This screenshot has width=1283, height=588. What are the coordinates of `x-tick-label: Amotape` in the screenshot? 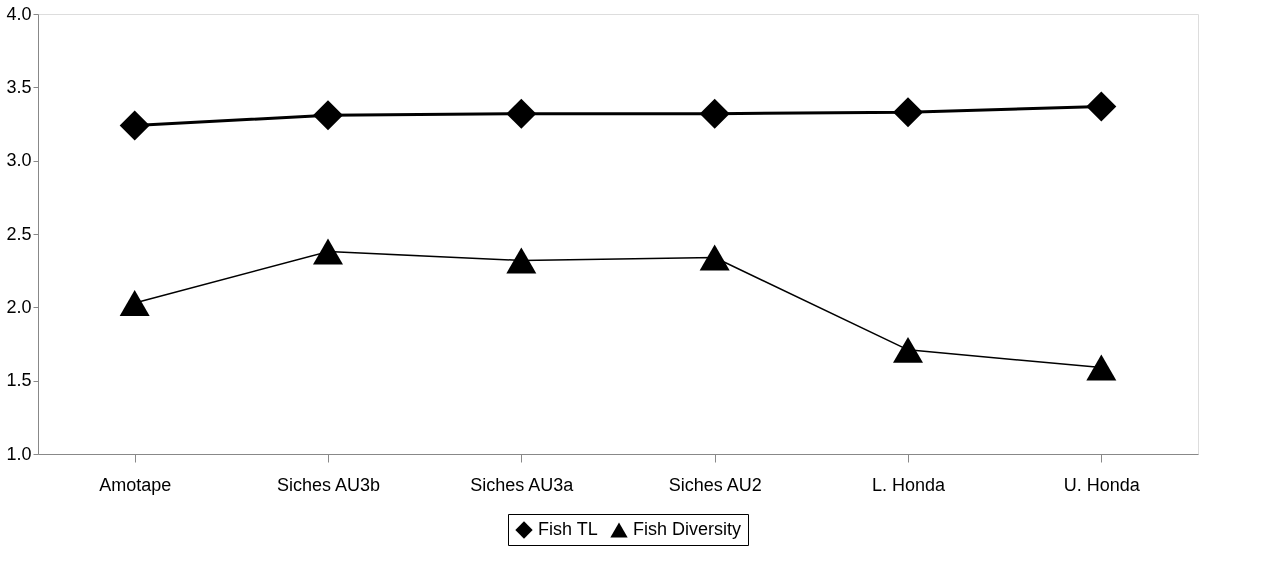 It's located at (135, 484).